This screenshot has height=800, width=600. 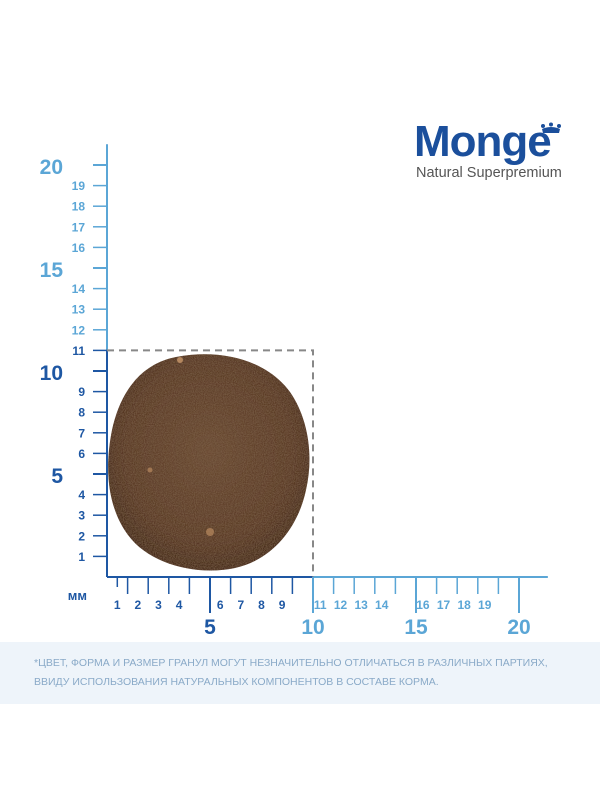 What do you see at coordinates (382, 605) in the screenshot?
I see `x-minor-label: 14` at bounding box center [382, 605].